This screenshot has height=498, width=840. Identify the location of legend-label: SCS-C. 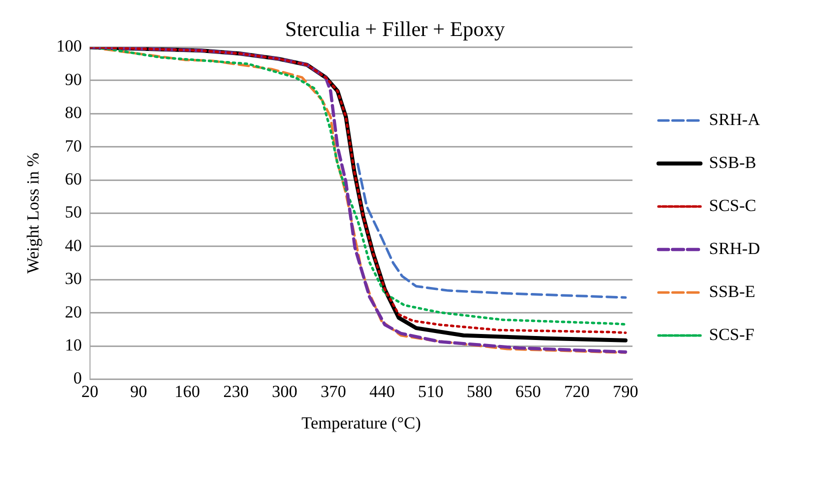
(732, 205).